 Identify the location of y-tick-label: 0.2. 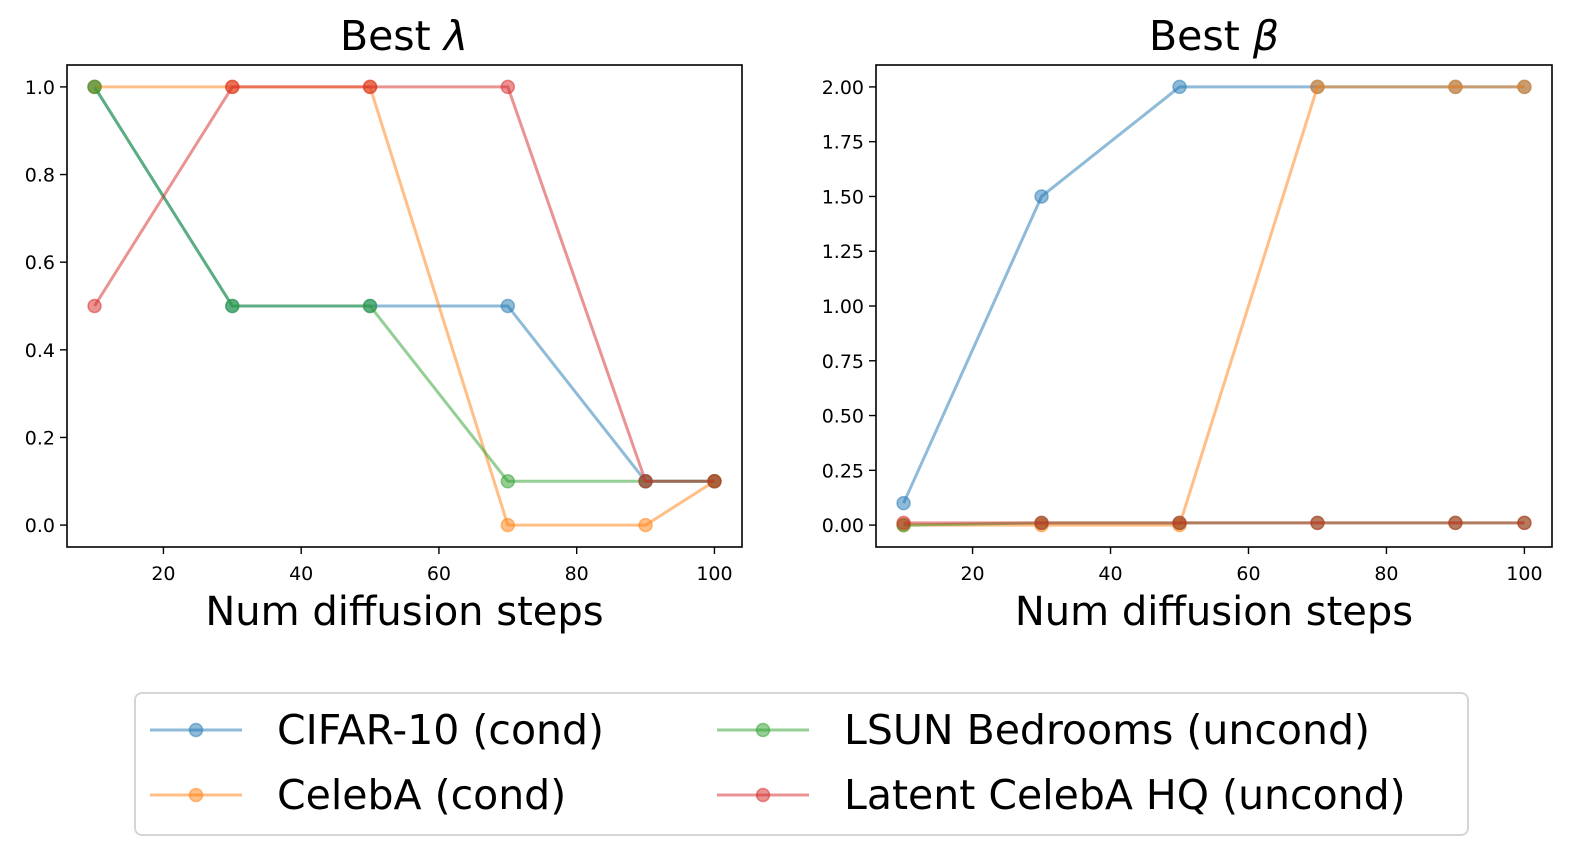
(40, 438).